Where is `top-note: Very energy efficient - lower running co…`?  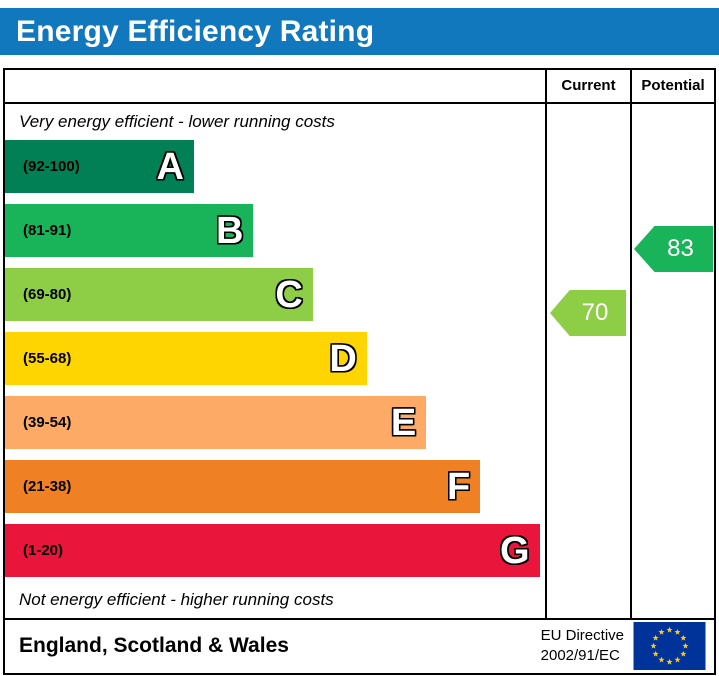 top-note: Very energy efficient - lower running co… is located at coordinates (177, 121).